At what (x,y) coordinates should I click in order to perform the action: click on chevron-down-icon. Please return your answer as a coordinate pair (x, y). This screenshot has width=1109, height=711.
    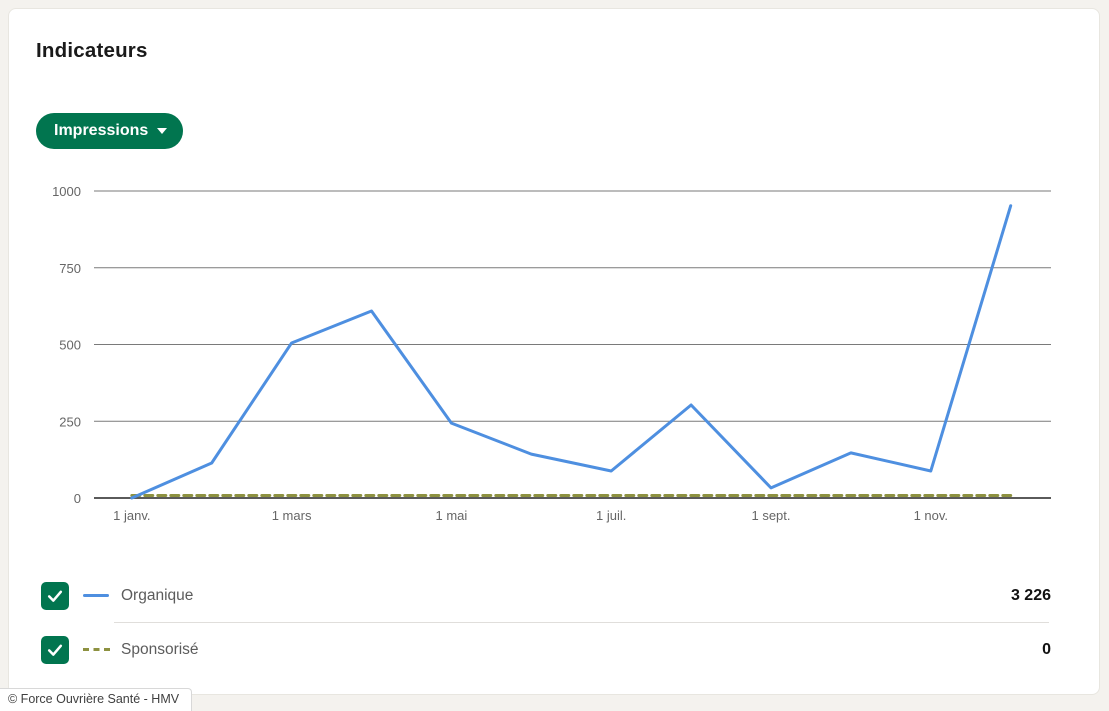
    Looking at the image, I should click on (162, 131).